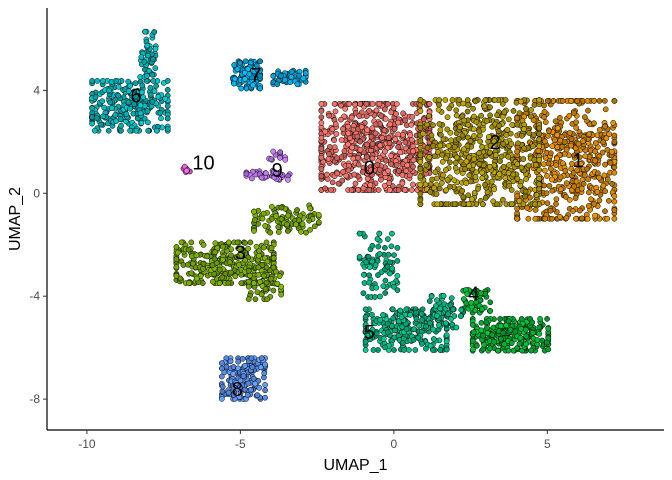  What do you see at coordinates (34, 296) in the screenshot?
I see `y-tick-label: -4` at bounding box center [34, 296].